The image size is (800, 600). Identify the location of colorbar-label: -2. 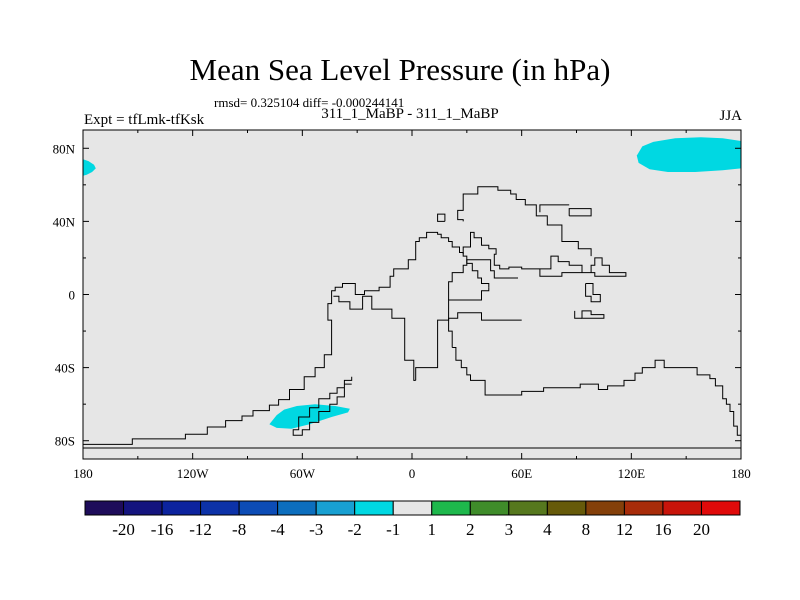
(355, 529).